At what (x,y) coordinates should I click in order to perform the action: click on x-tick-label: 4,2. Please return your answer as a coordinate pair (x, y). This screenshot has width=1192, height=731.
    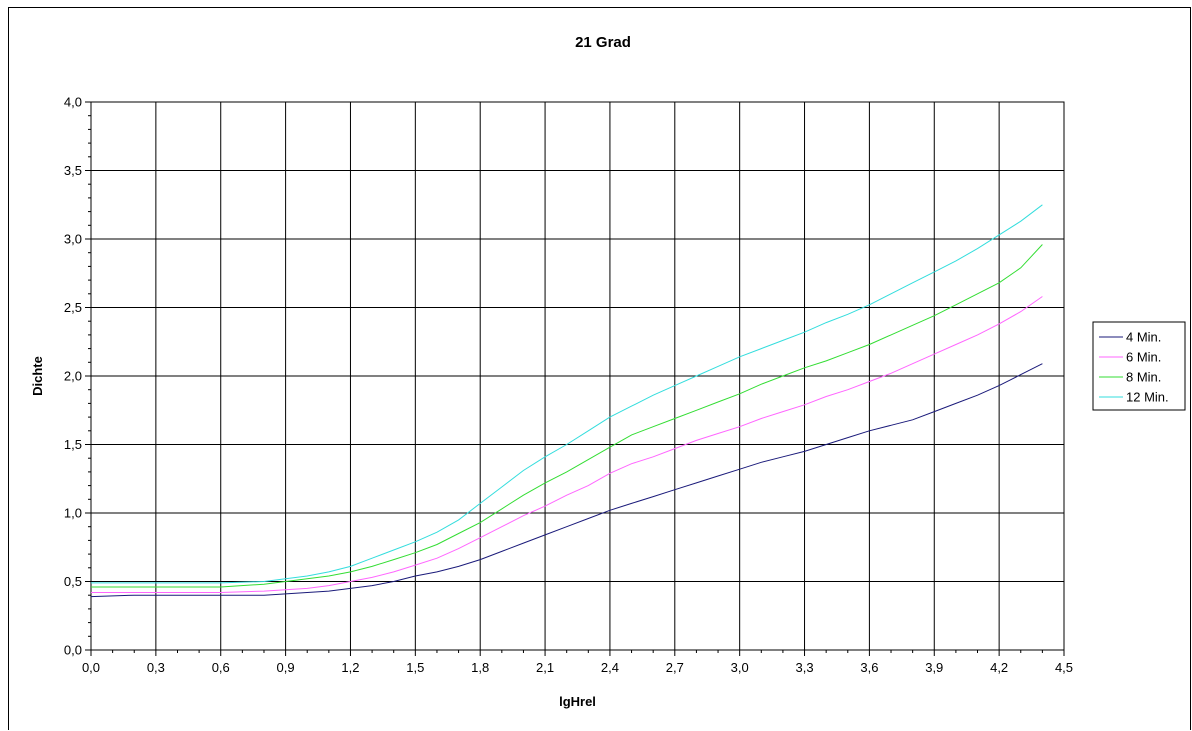
    Looking at the image, I should click on (999, 667).